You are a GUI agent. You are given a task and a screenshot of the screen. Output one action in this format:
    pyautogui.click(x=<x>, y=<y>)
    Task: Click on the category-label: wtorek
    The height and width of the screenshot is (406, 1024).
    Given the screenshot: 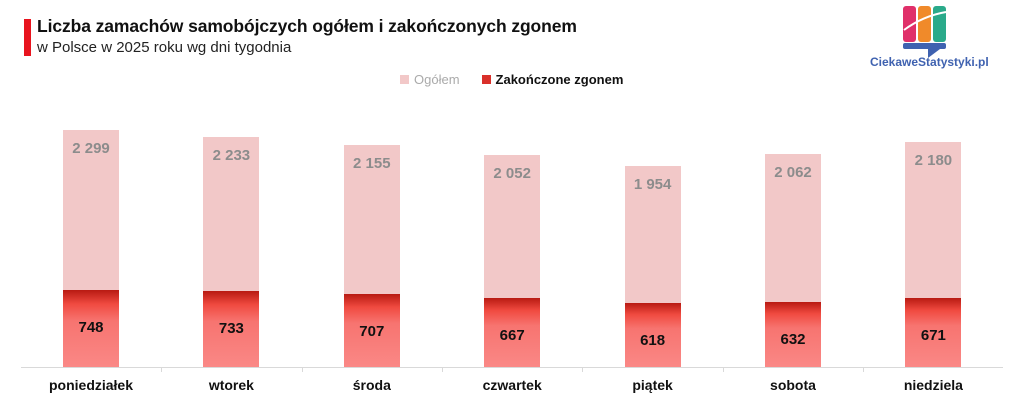 What is the action you would take?
    pyautogui.click(x=231, y=385)
    